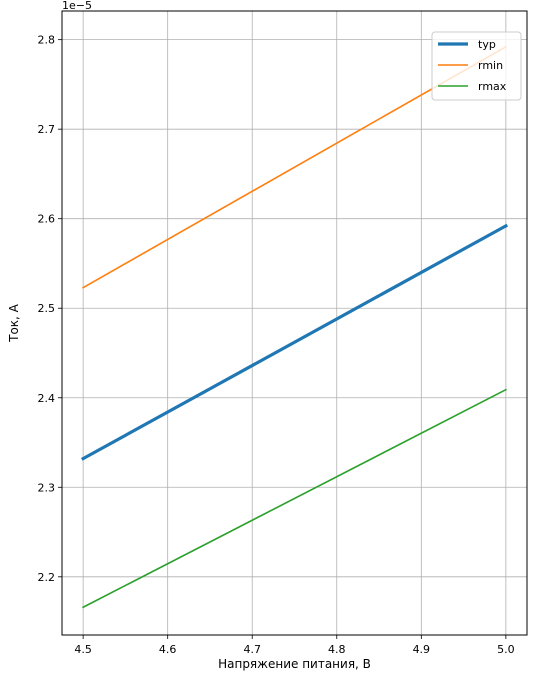 This screenshot has height=682, width=536. I want to click on y-offset-label: 1e−5, so click(77, 6).